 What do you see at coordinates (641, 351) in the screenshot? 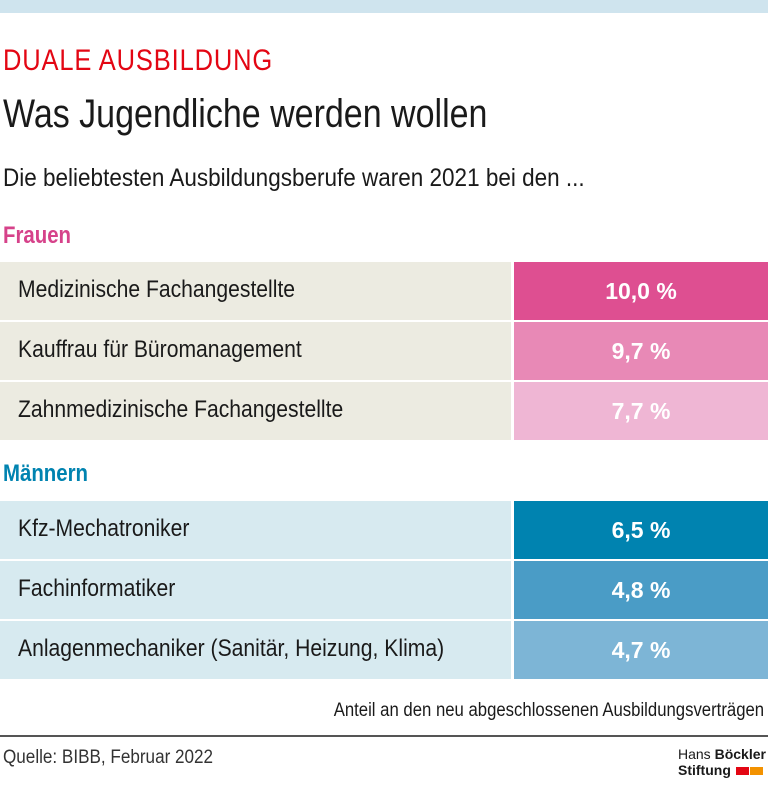
I see `row-value: 9,7 %` at bounding box center [641, 351].